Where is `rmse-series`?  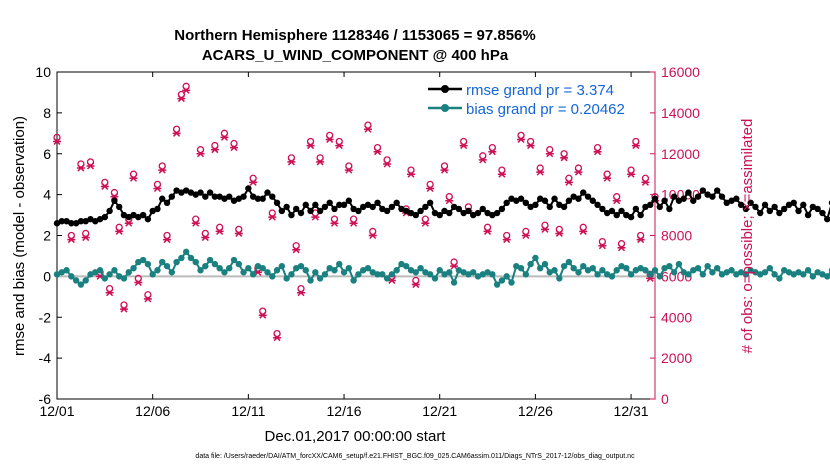 rmse-series is located at coordinates (441, 206).